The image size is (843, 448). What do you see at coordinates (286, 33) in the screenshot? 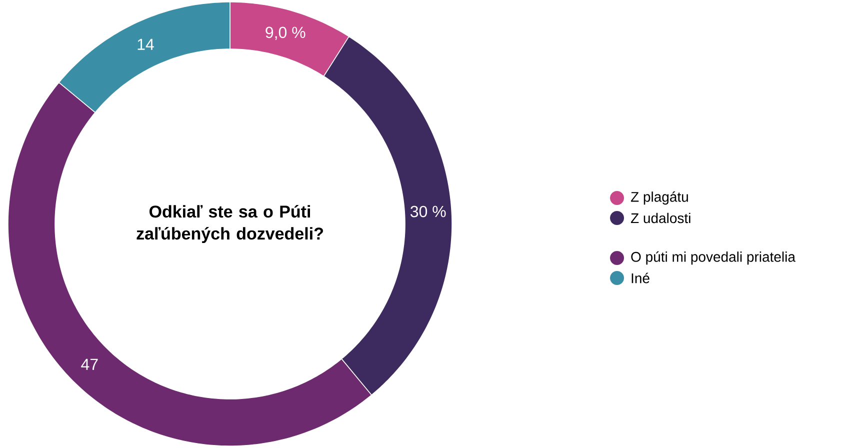
I see `data-label: 9,0 %` at bounding box center [286, 33].